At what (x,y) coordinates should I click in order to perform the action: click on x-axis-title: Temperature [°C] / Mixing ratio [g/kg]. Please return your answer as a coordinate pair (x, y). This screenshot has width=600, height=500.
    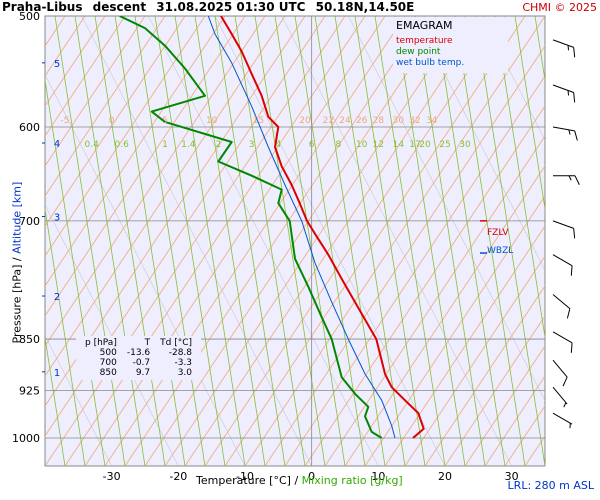
    Looking at the image, I should click on (299, 480).